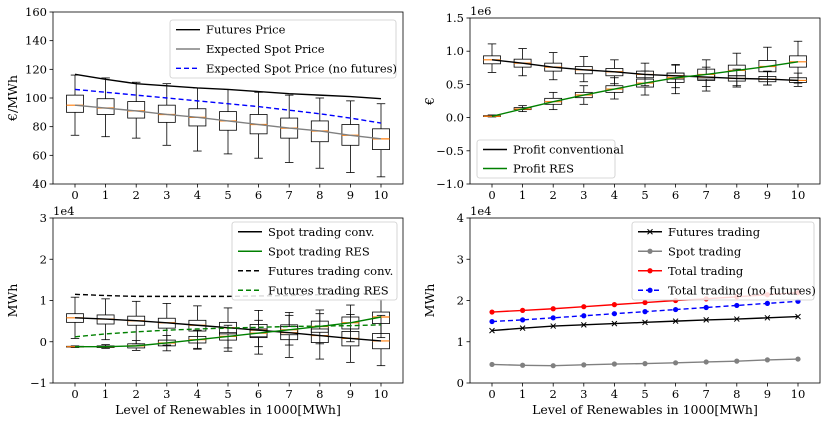 The height and width of the screenshot is (422, 830). Describe the element at coordinates (330, 271) in the screenshot. I see `legend-label: Futures trading conv.` at that location.